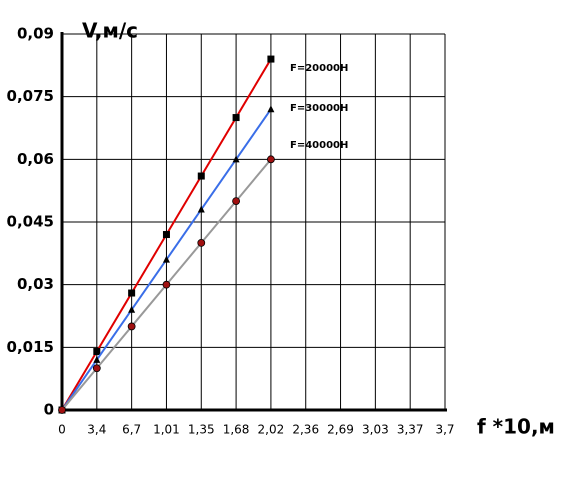 This screenshot has width=574, height=497. Describe the element at coordinates (96, 430) in the screenshot. I see `x-tick-label: 3,4` at that location.